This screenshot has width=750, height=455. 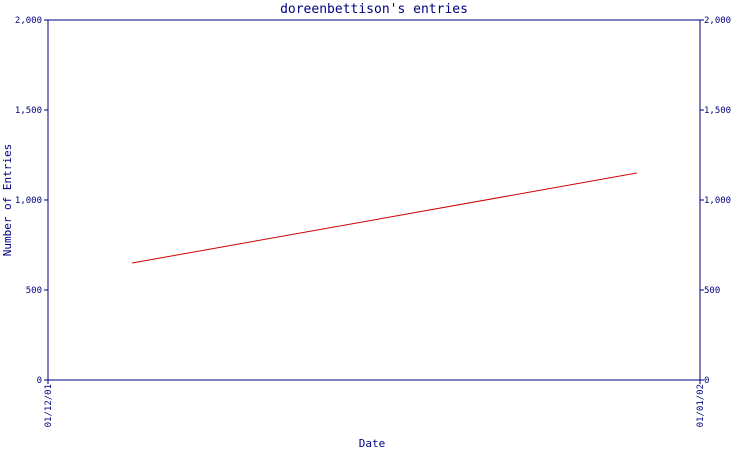 What do you see at coordinates (712, 291) in the screenshot?
I see `y-tick-label-right: 500` at bounding box center [712, 291].